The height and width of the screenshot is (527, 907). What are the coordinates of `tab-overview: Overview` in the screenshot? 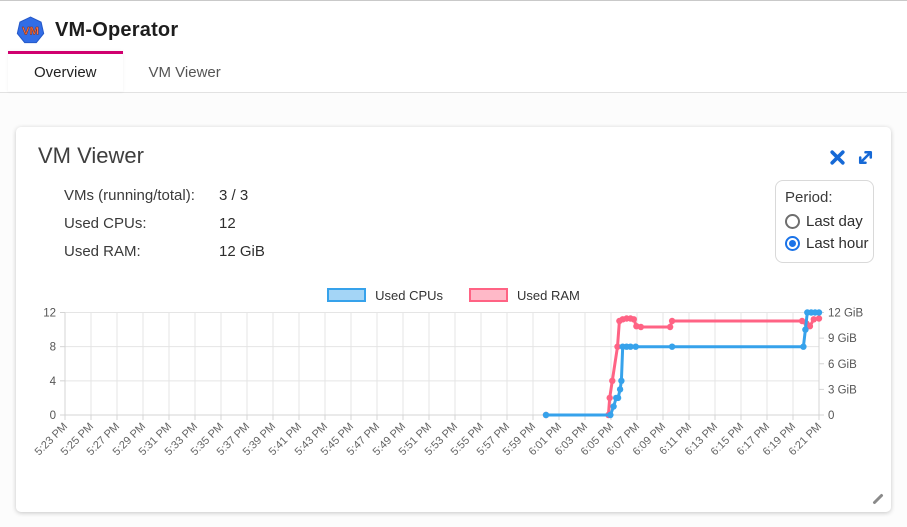 It's located at (65, 71).